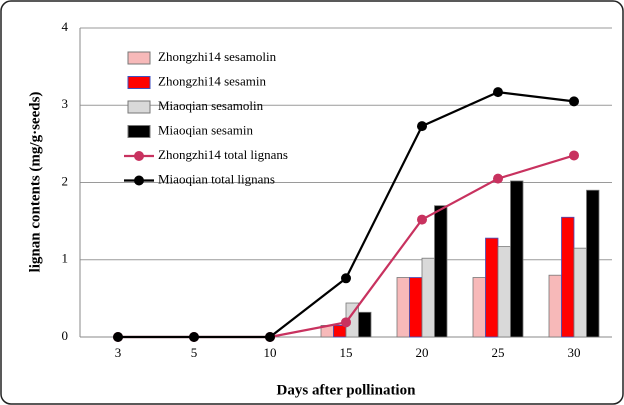  I want to click on x-tick-label: 30, so click(574, 352).